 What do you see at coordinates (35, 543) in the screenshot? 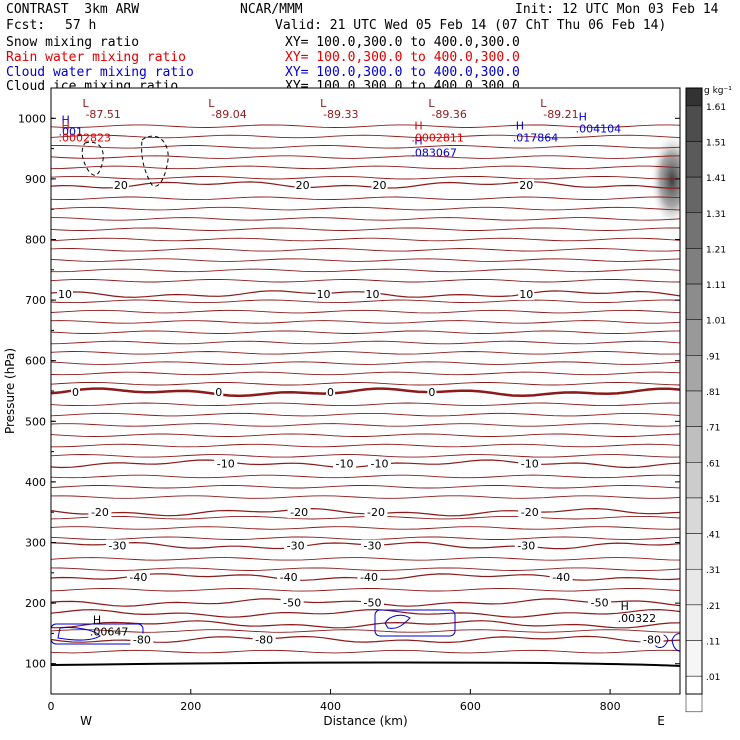
I see `y-tick-label: 300` at bounding box center [35, 543].